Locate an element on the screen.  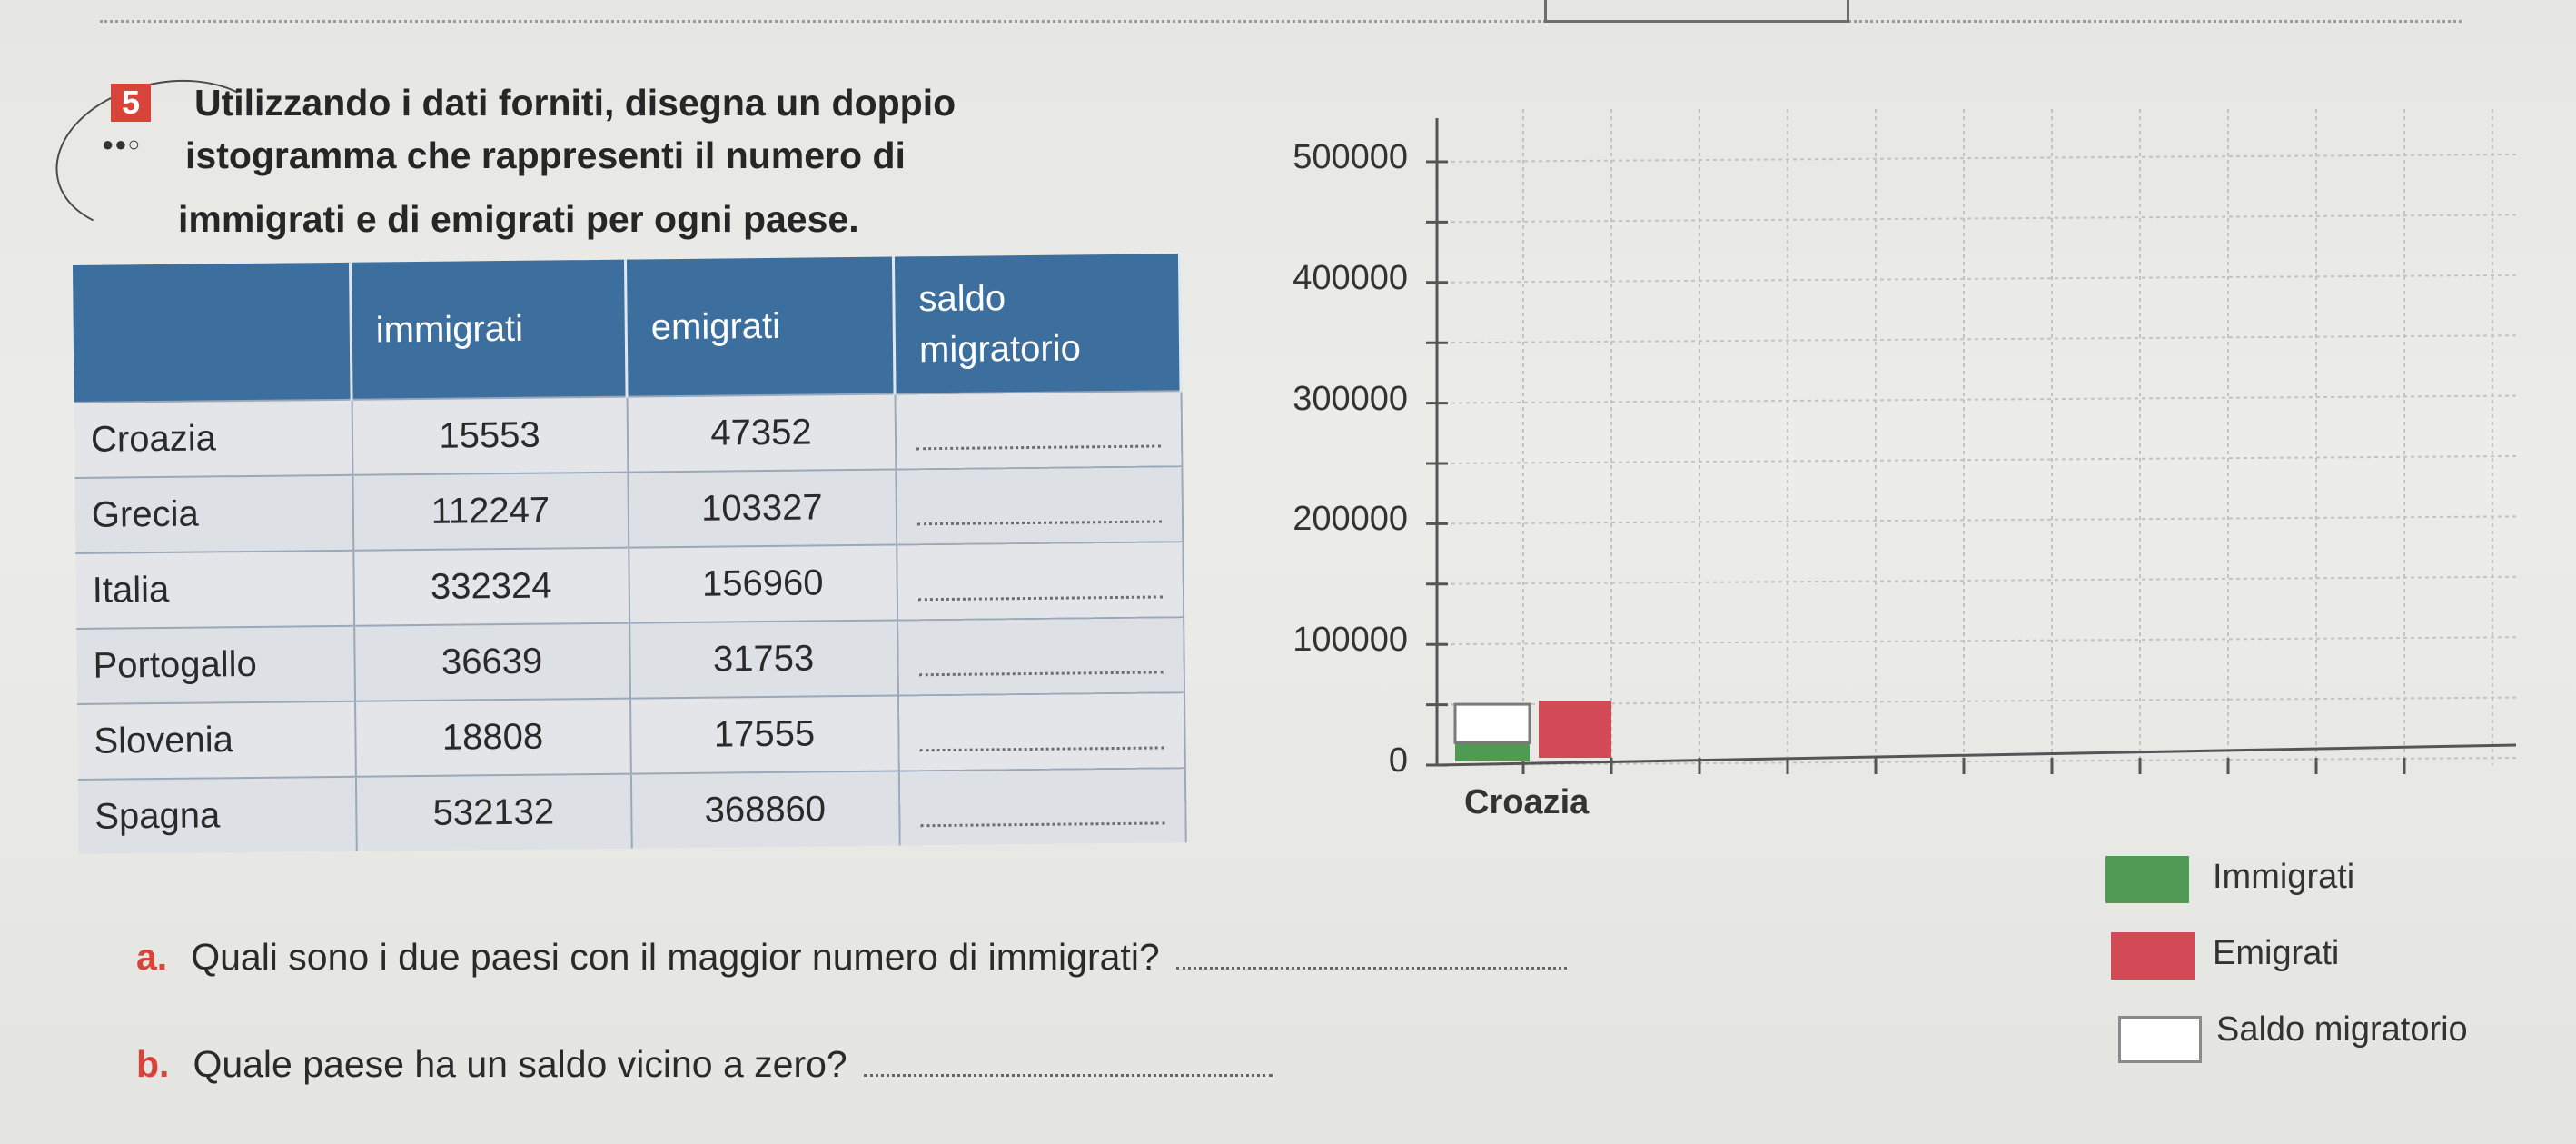
legend-swatch-immigrati is located at coordinates (2147, 879).